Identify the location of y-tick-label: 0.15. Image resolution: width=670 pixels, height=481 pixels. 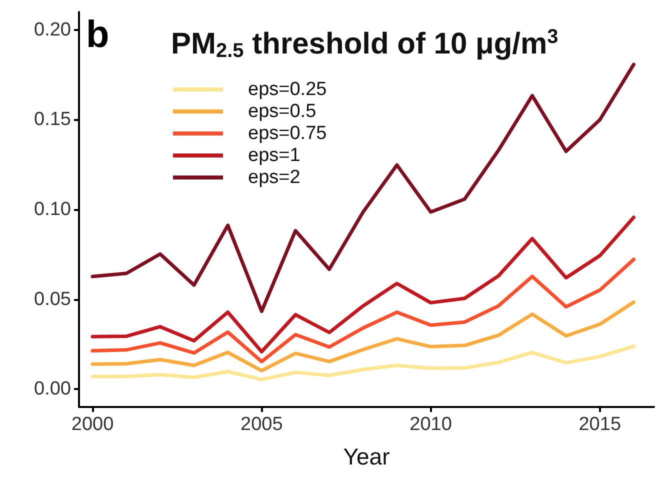
(52, 119).